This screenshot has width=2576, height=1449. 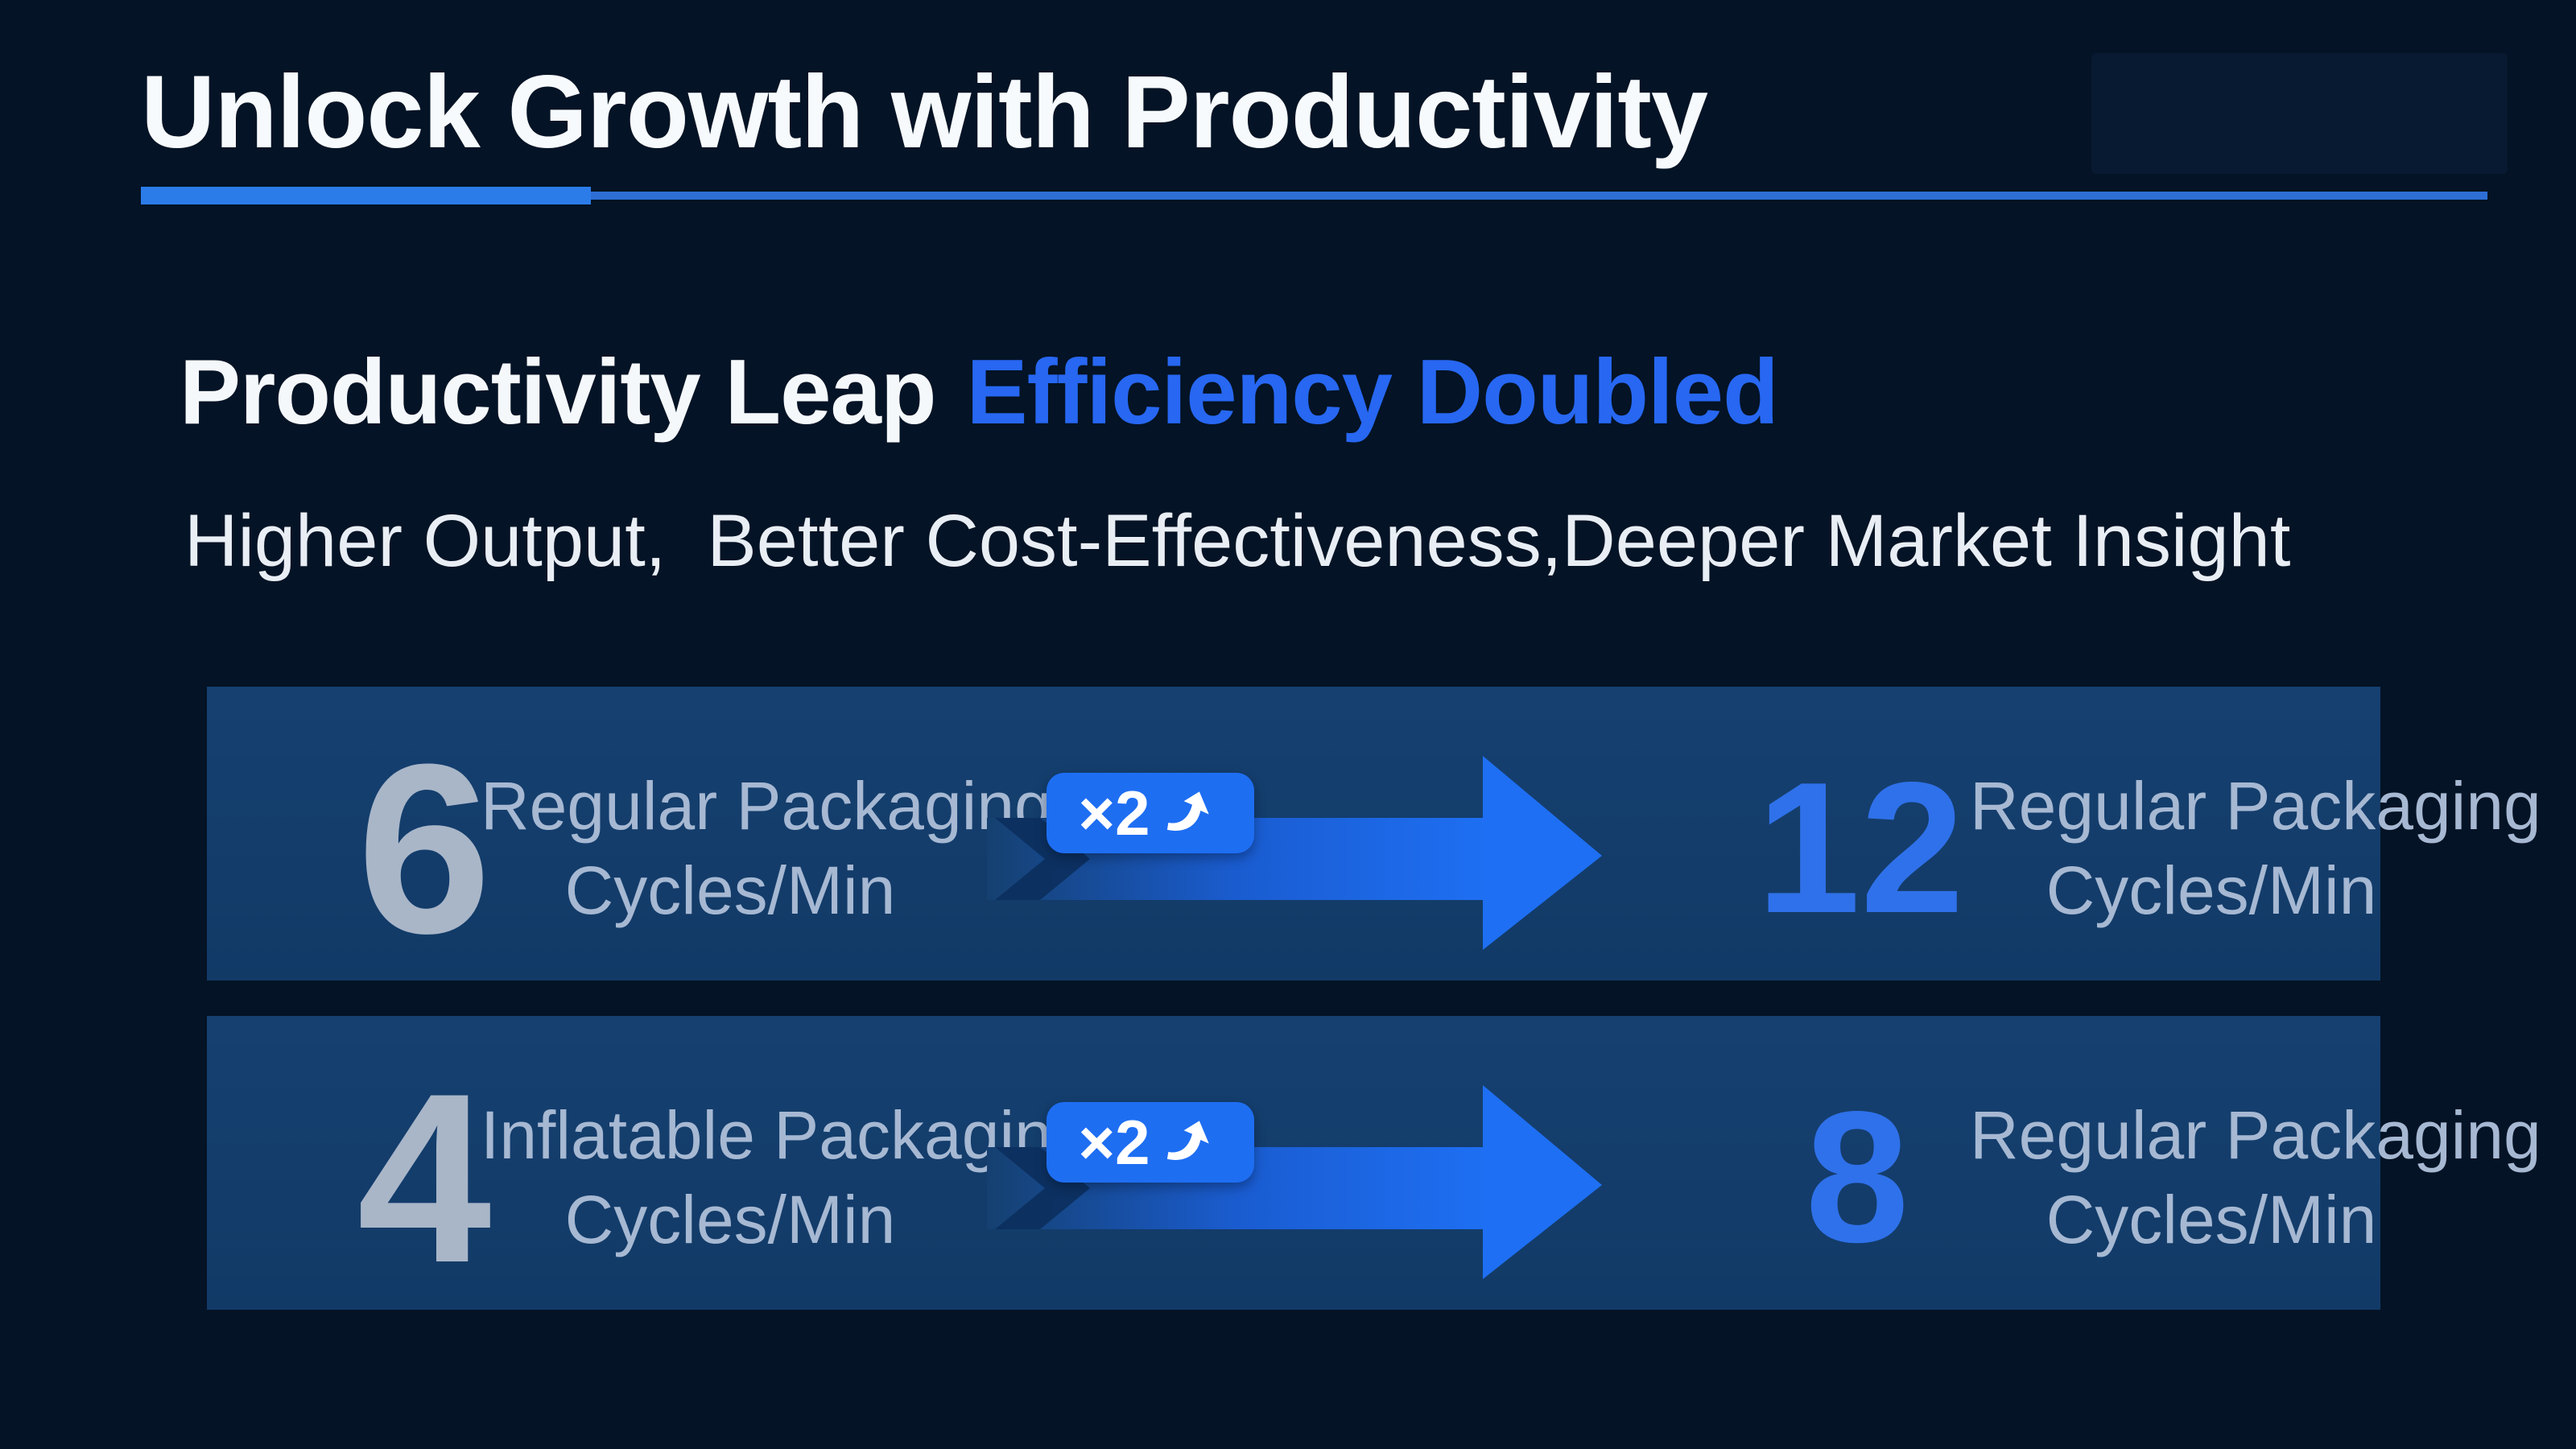 What do you see at coordinates (925, 112) in the screenshot?
I see `page-title: Unlock Growth with Productivity` at bounding box center [925, 112].